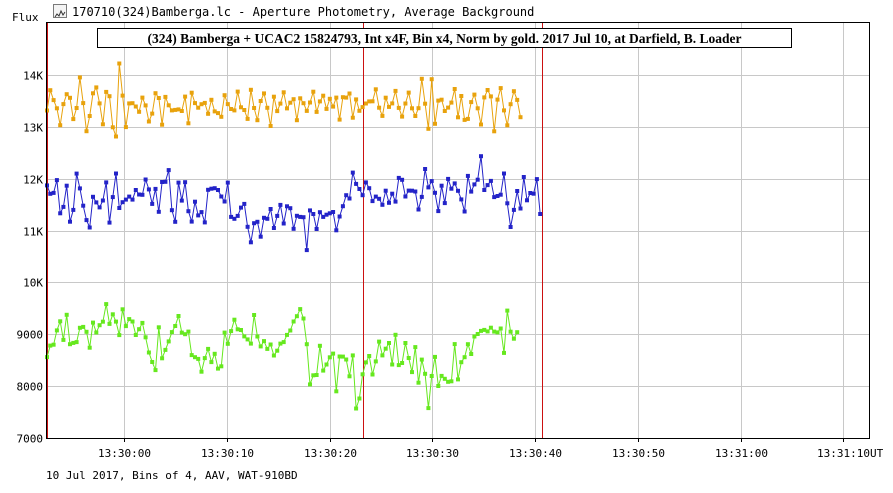 The height and width of the screenshot is (493, 893). I want to click on x-tick-label: 13:30:30, so click(432, 453).